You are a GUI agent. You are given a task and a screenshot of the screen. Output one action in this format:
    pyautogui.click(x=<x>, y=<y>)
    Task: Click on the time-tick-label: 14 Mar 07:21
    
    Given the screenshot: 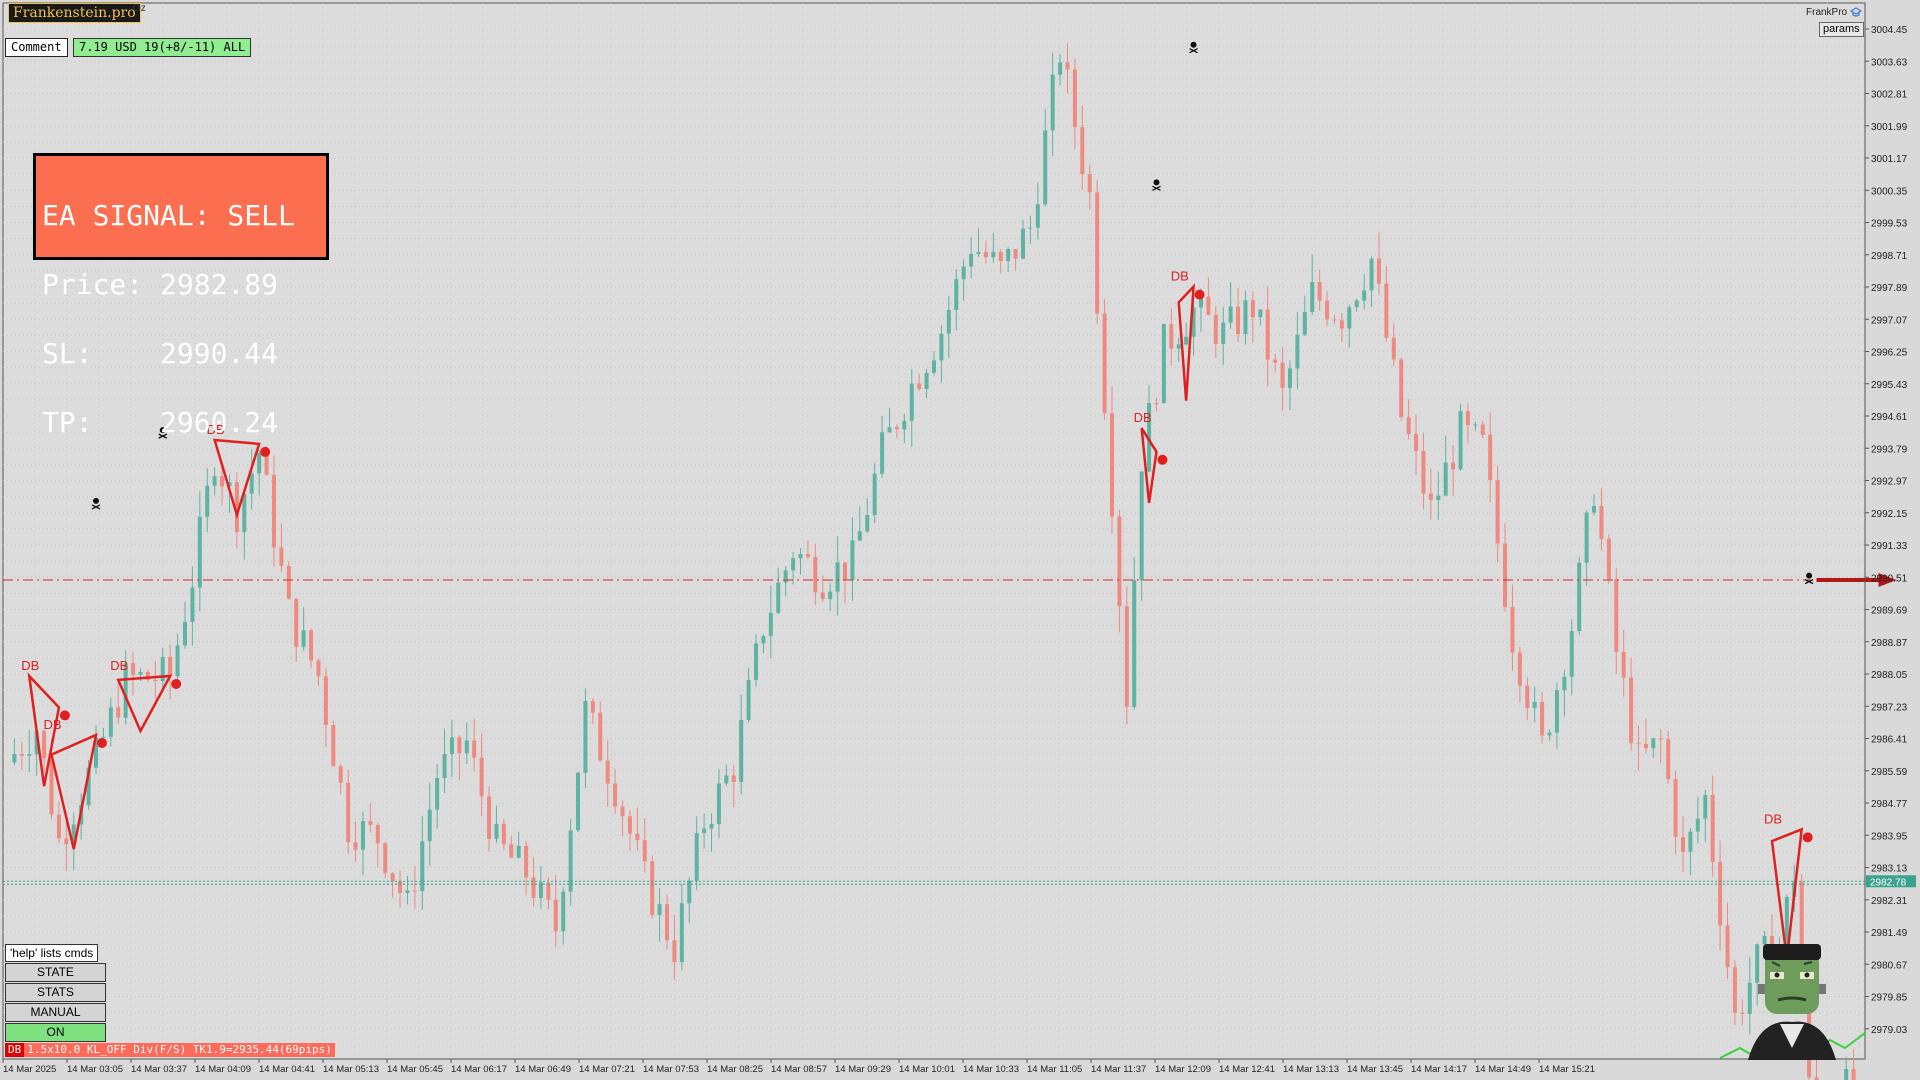 What is the action you would take?
    pyautogui.click(x=607, y=1069)
    